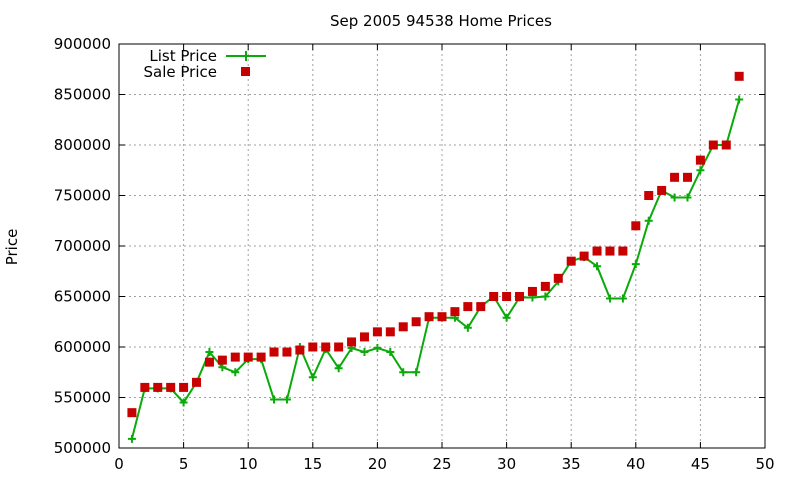 The image size is (800, 480). Describe the element at coordinates (82, 246) in the screenshot. I see `y-tick-label: 700000` at that location.